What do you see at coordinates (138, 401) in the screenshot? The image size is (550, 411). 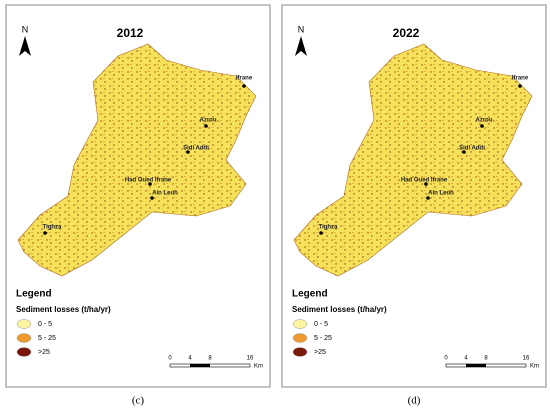 I see `panel-caption: (c)` at bounding box center [138, 401].